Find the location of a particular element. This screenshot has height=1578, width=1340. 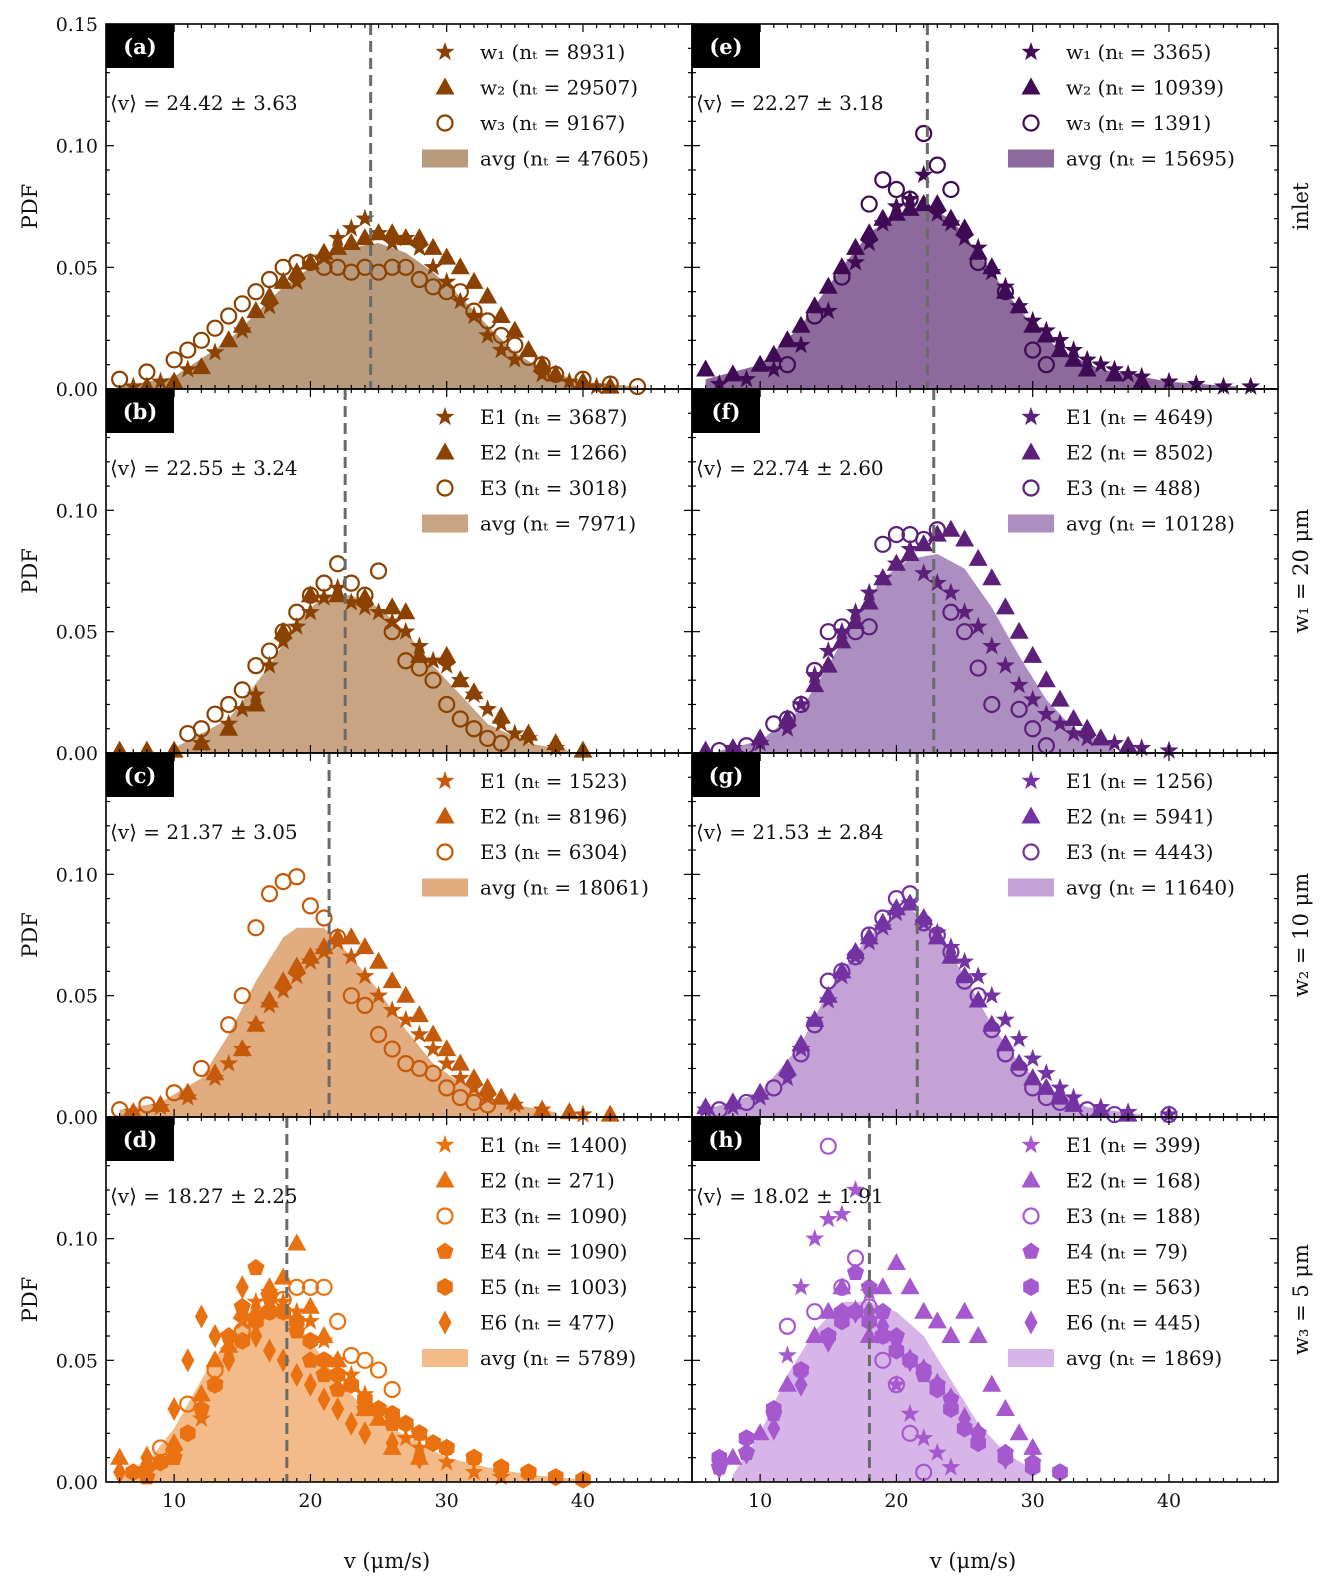

legend-entry: E1 (nₜ = 1400) is located at coordinates (553, 1145).